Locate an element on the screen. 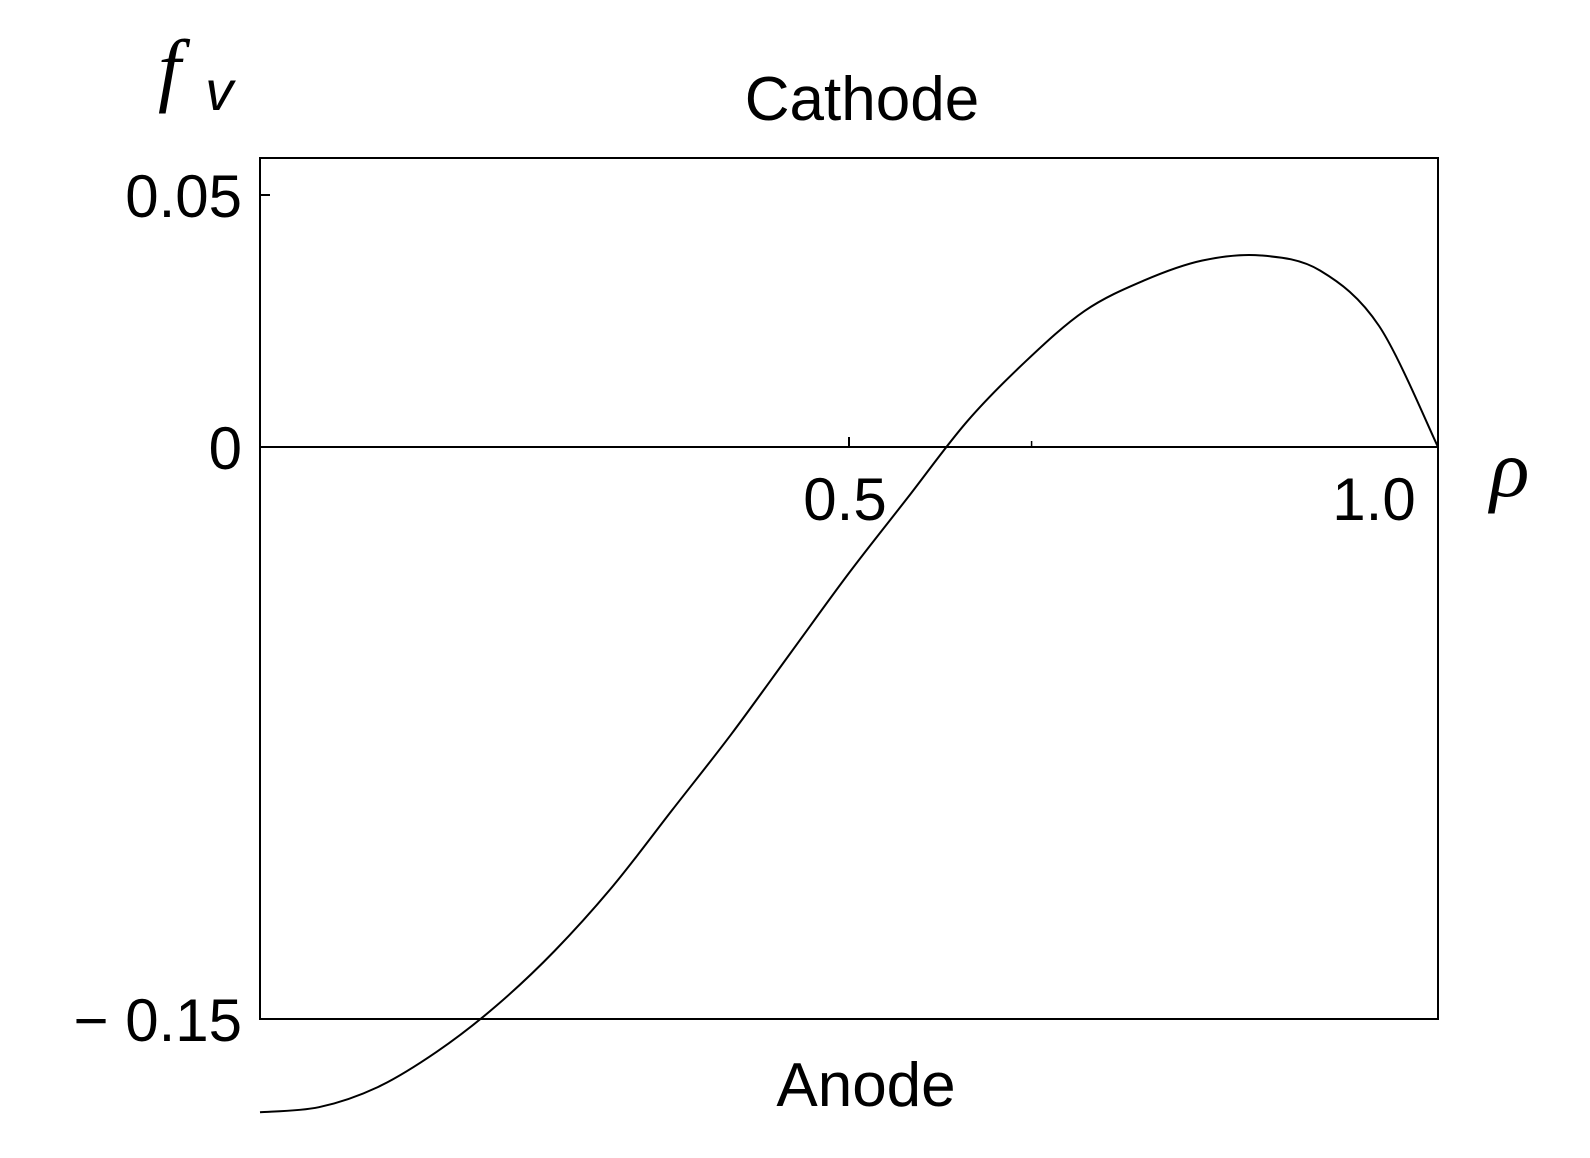 The image size is (1590, 1158). x-axis-label: ρ is located at coordinates (1508, 468).